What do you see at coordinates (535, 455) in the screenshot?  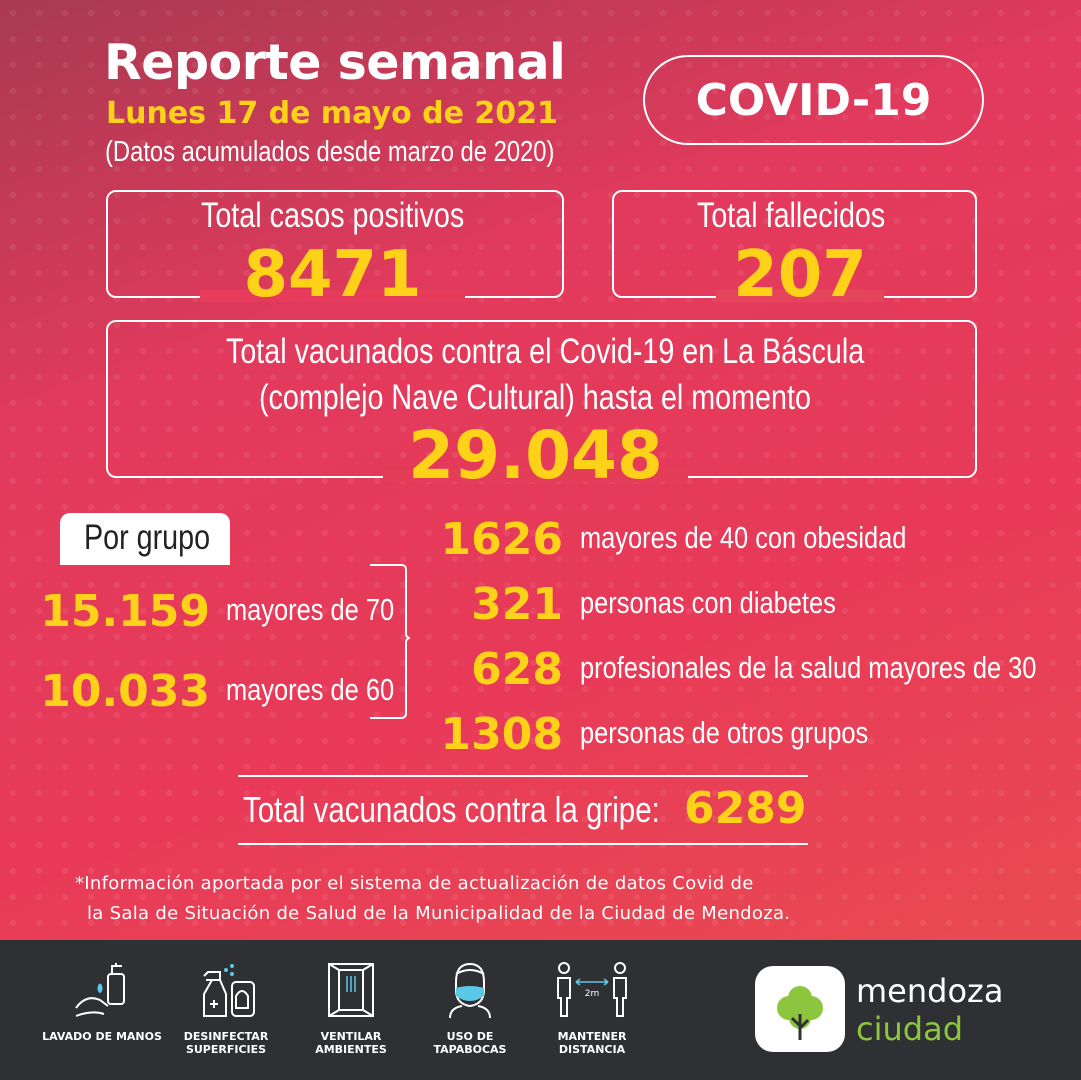 I see `vaccinated-value: 29.048` at bounding box center [535, 455].